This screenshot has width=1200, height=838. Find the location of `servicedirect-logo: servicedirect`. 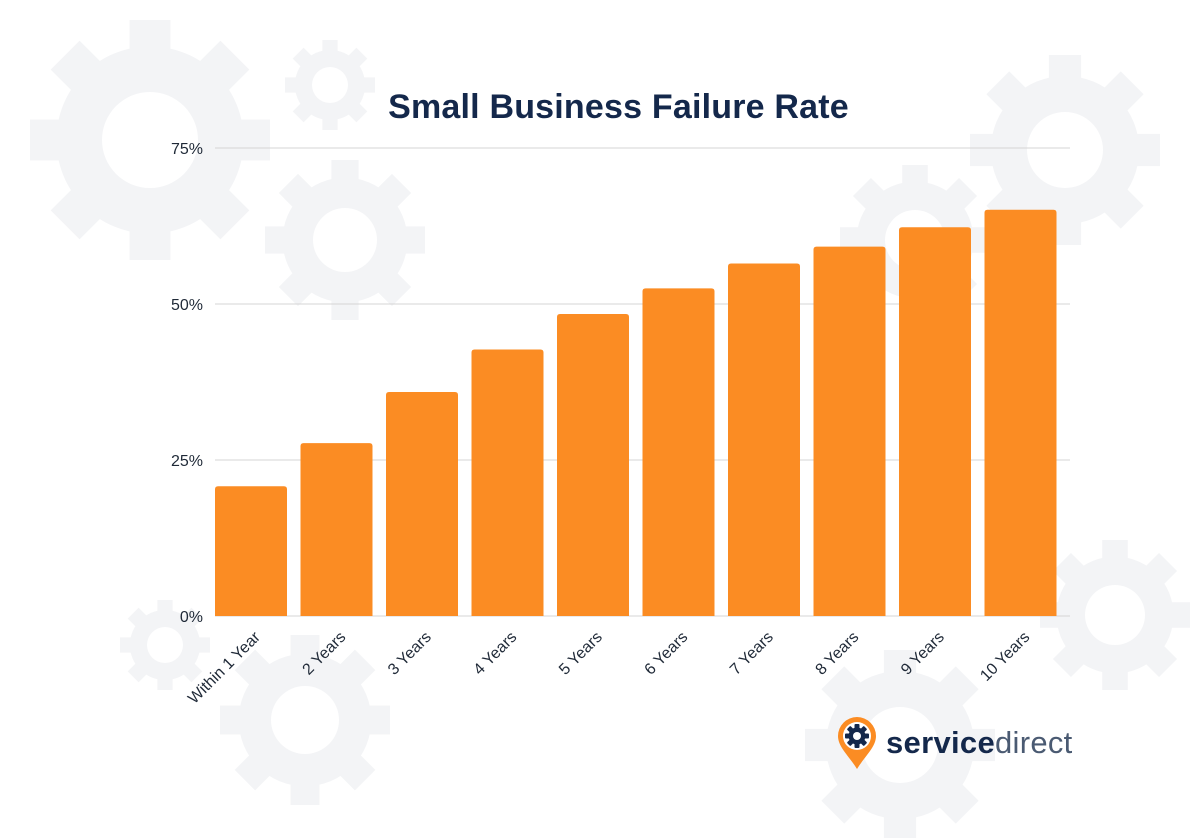

servicedirect-logo: servicedirect is located at coordinates (954, 743).